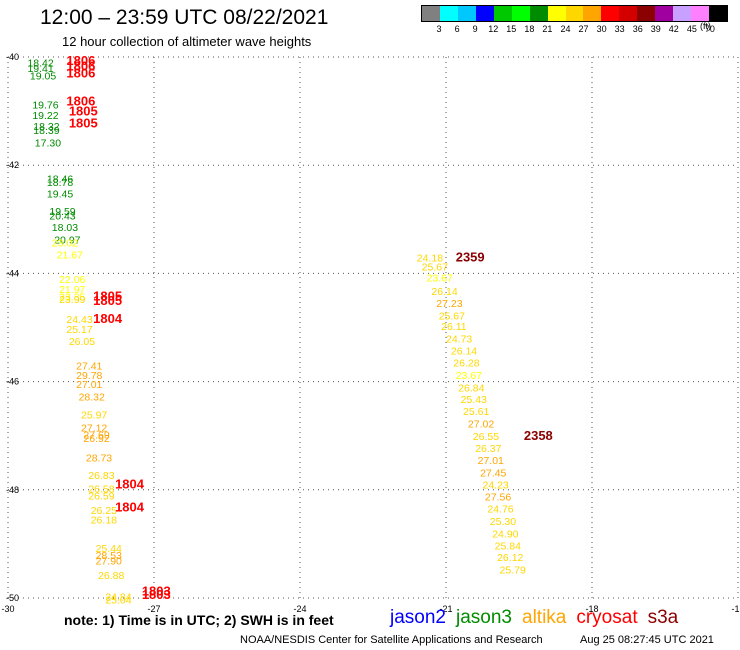 The image size is (740, 650). I want to click on lon-tick-label: -15, so click(735, 609).